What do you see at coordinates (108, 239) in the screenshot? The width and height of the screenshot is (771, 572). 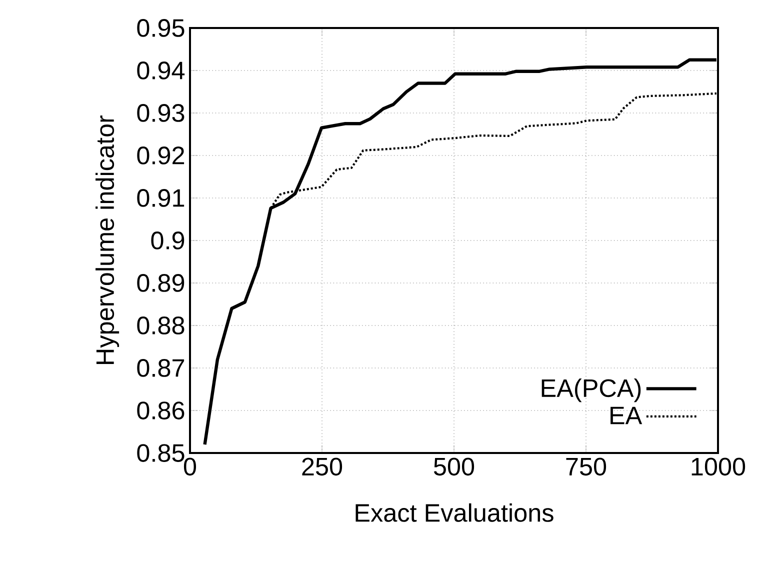 I see `y-axis-title: Hypervolume indicator` at bounding box center [108, 239].